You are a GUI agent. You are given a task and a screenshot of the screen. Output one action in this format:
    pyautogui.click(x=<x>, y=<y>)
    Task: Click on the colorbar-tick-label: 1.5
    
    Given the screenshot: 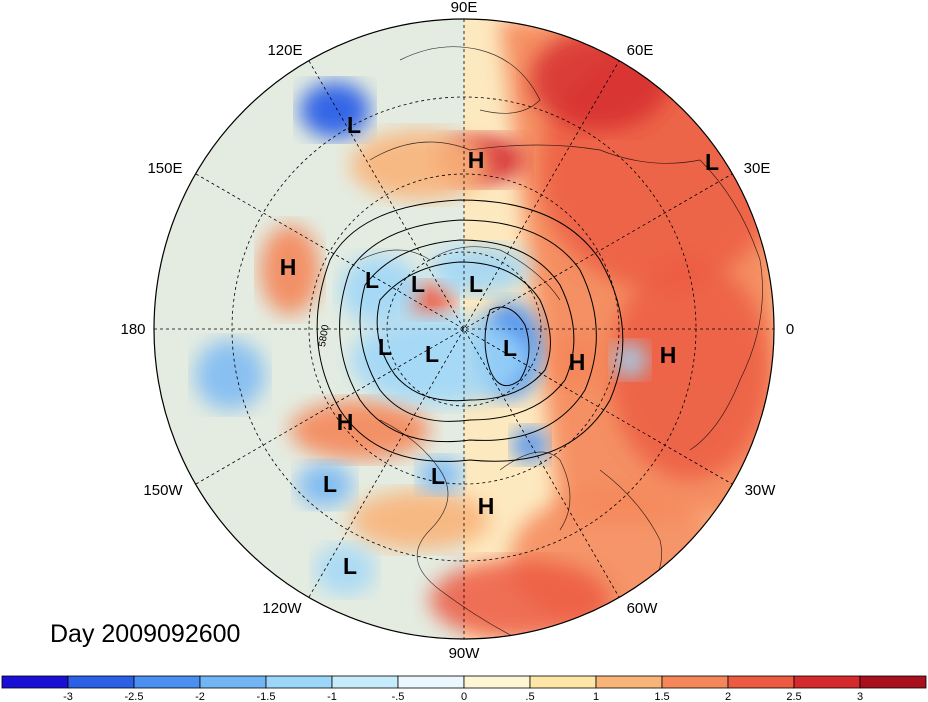 What is the action you would take?
    pyautogui.click(x=661, y=696)
    